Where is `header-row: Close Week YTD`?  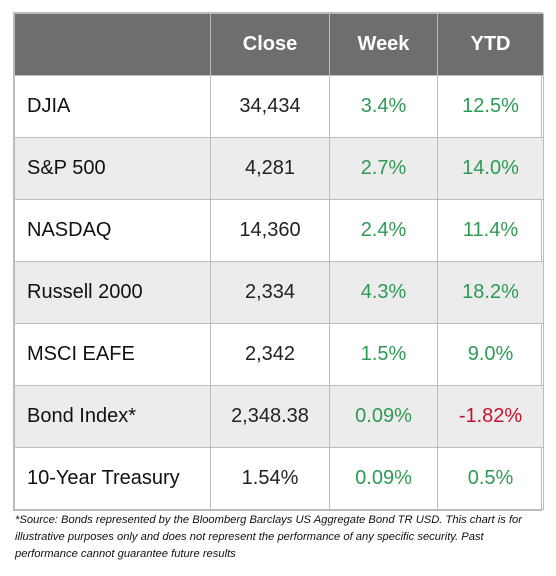 header-row: Close Week YTD is located at coordinates (279, 44).